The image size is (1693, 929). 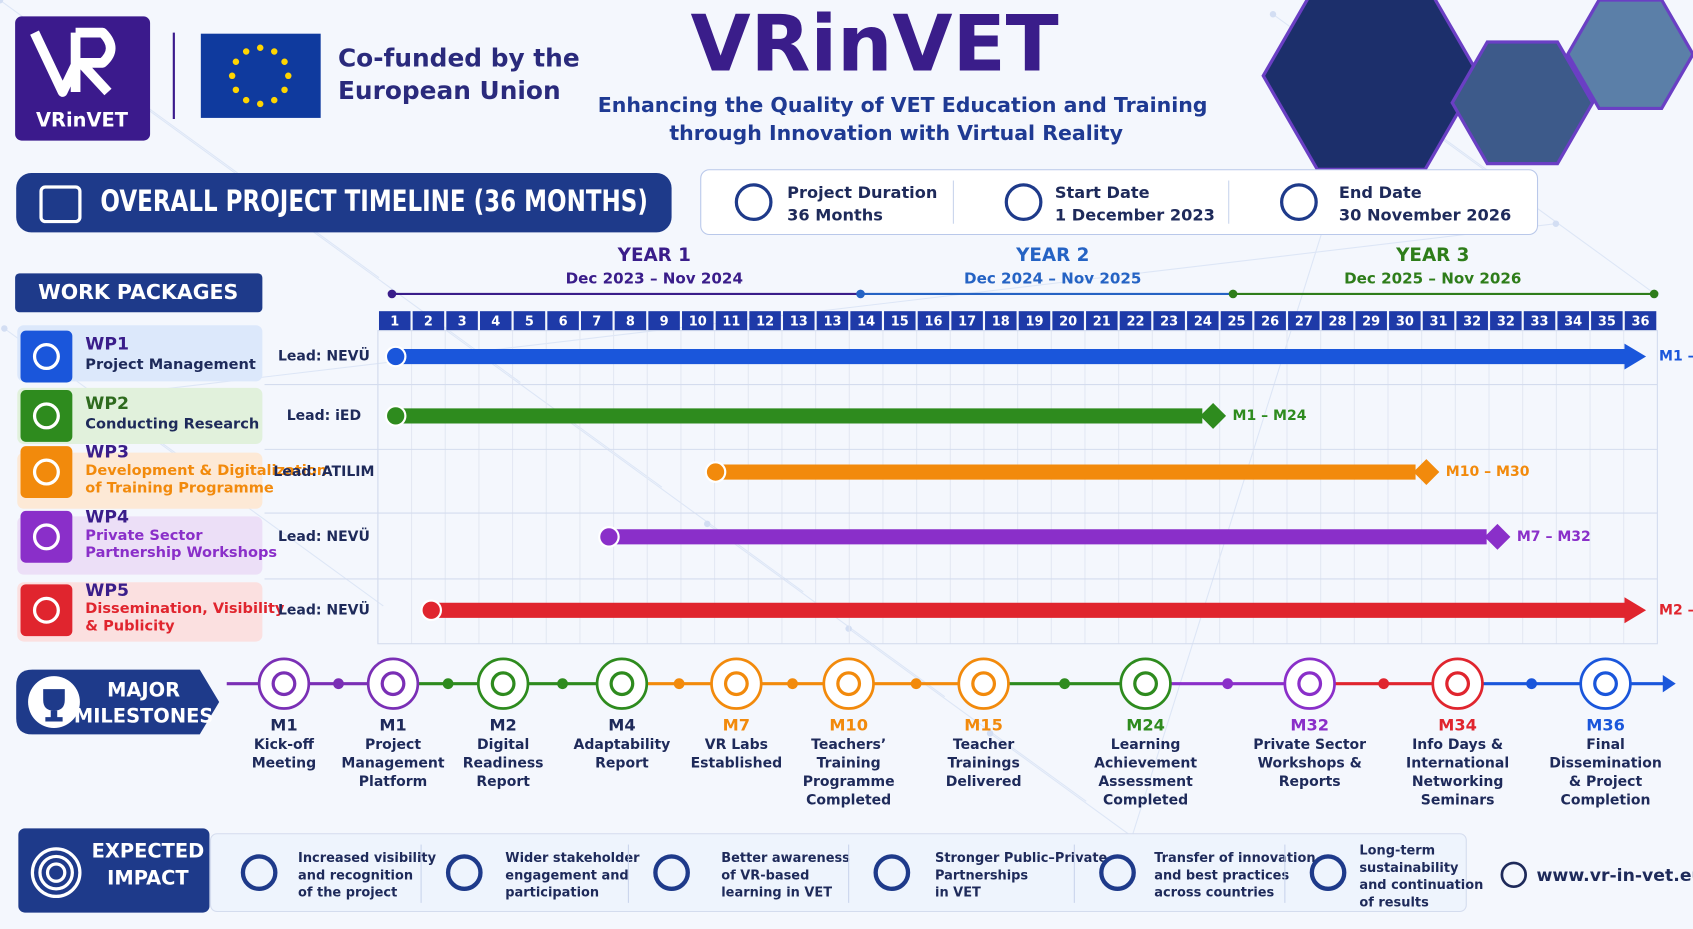 I want to click on impact-text: and recognition, so click(x=355, y=875).